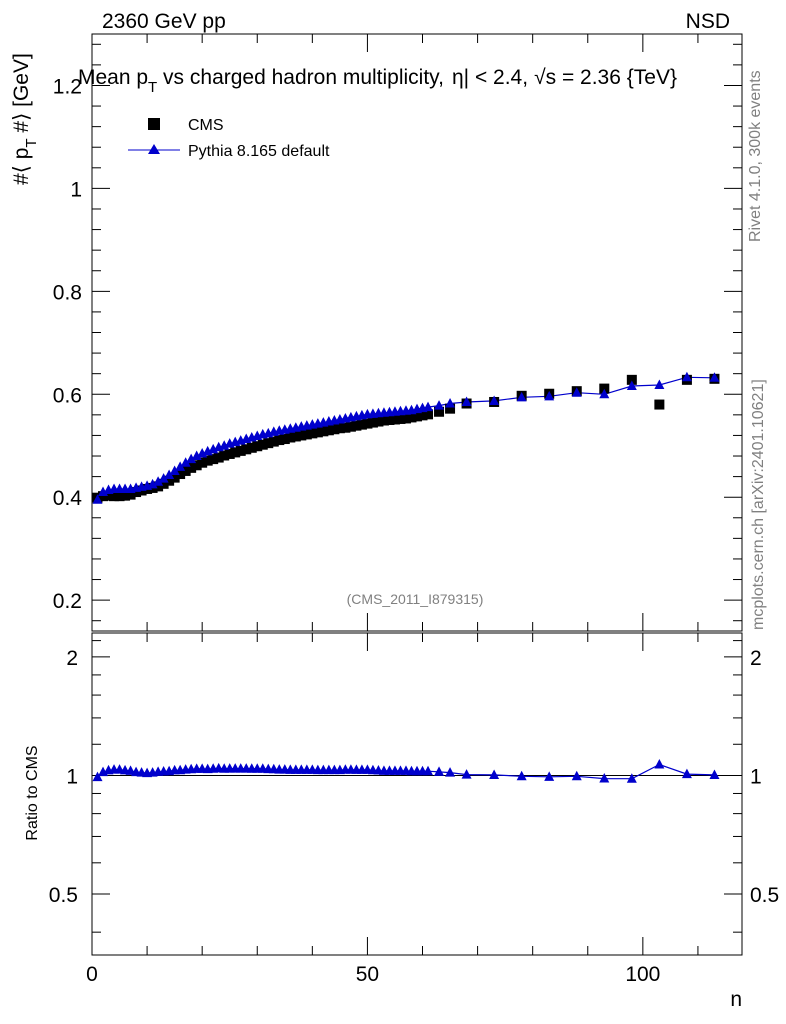 This screenshot has width=786, height=1024. Describe the element at coordinates (67, 601) in the screenshot. I see `main-y-tick-label: 0.2` at that location.